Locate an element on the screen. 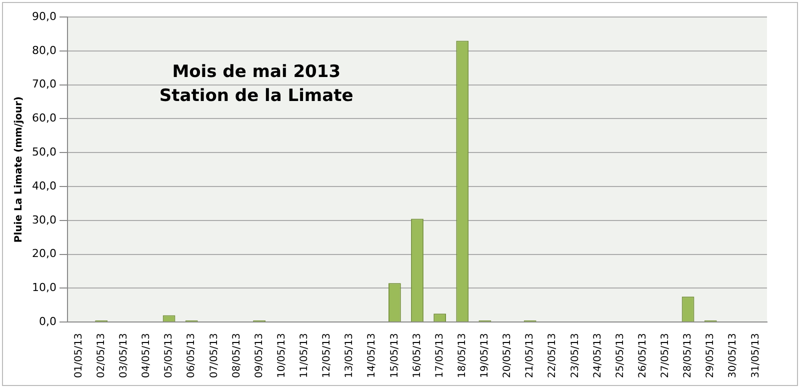 This screenshot has width=800, height=388. x-tick-label: 09/05/13 is located at coordinates (259, 355).